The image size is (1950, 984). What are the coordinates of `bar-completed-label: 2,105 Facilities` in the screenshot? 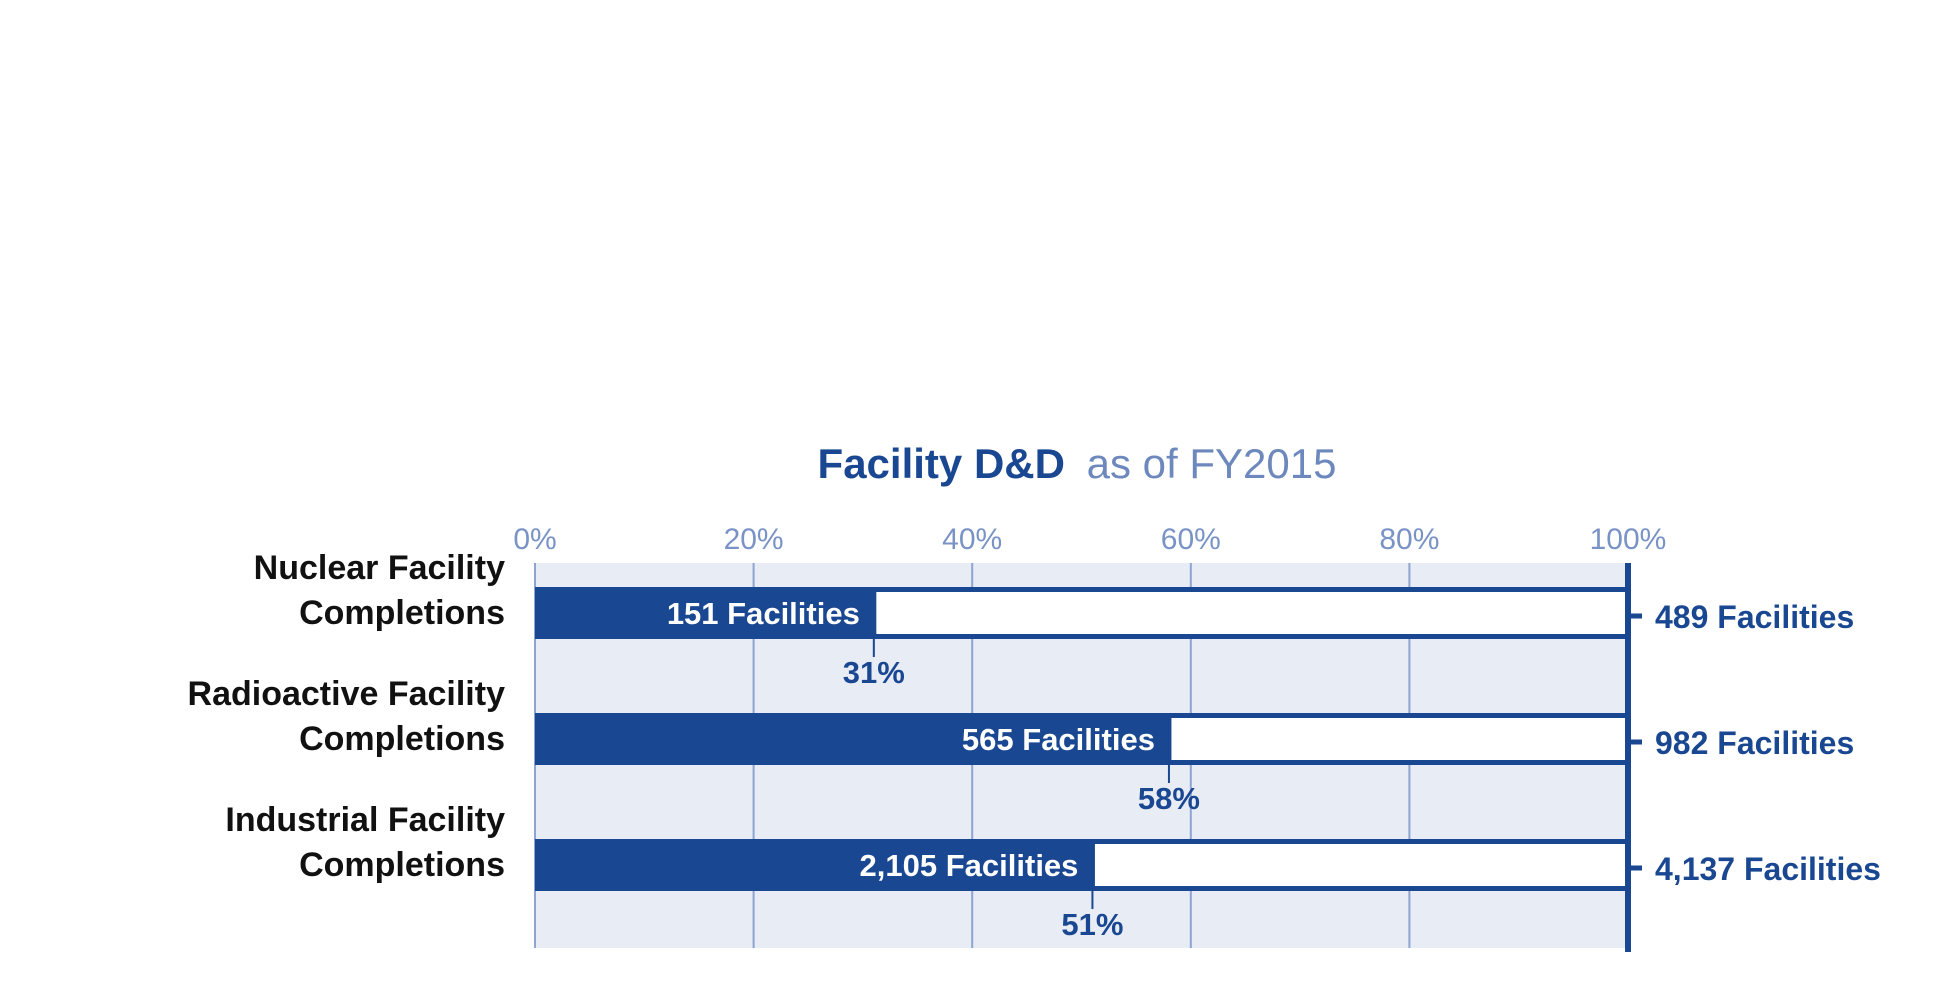 It's located at (969, 865).